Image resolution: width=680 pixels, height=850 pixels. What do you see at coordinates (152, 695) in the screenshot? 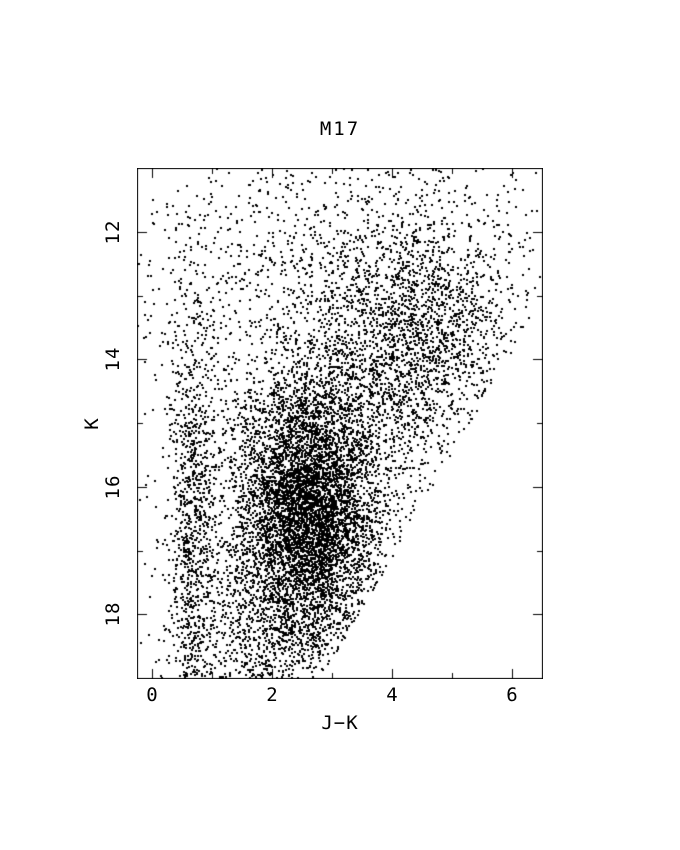
I see `x-tick-label: 0` at bounding box center [152, 695].